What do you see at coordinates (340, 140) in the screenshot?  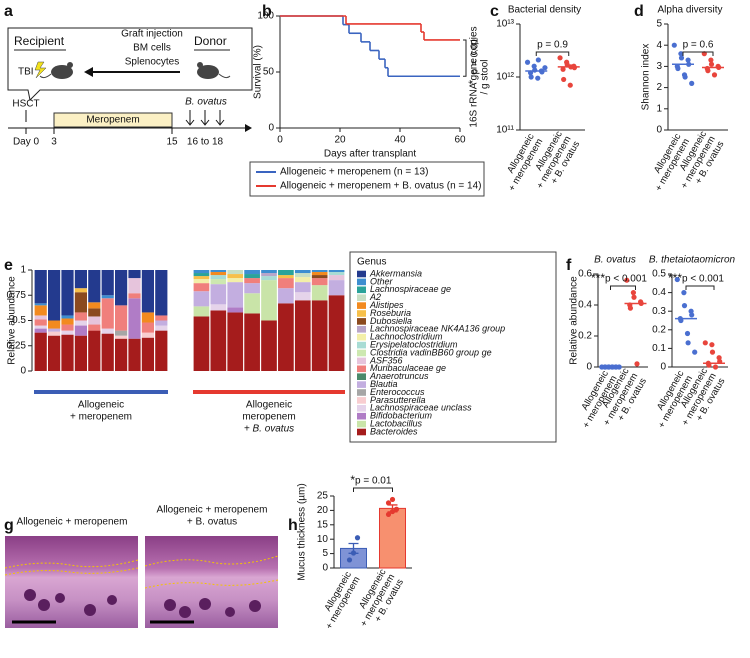 I see `x-tick-label: 20` at bounding box center [340, 140].